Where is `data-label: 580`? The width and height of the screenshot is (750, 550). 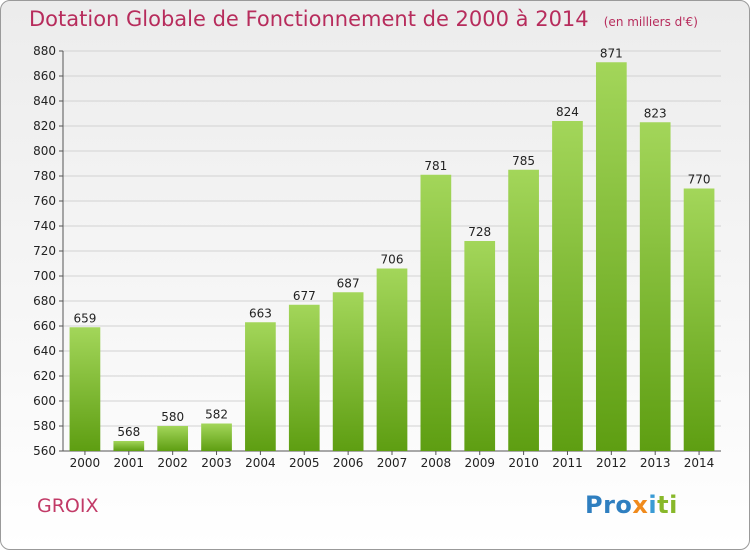 data-label: 580 is located at coordinates (172, 417).